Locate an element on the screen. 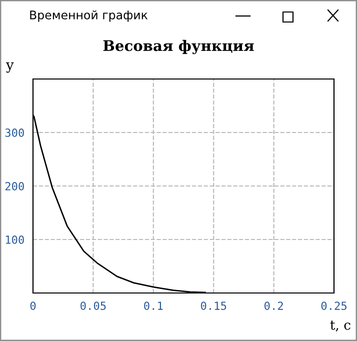  x-tick-label: 0.1 is located at coordinates (153, 306).